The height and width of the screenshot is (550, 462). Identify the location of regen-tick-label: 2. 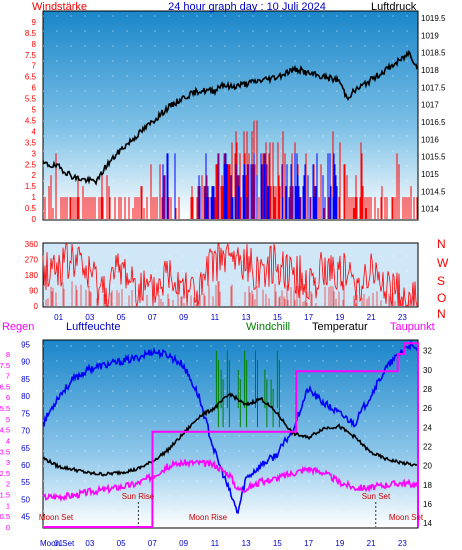
(8, 484).